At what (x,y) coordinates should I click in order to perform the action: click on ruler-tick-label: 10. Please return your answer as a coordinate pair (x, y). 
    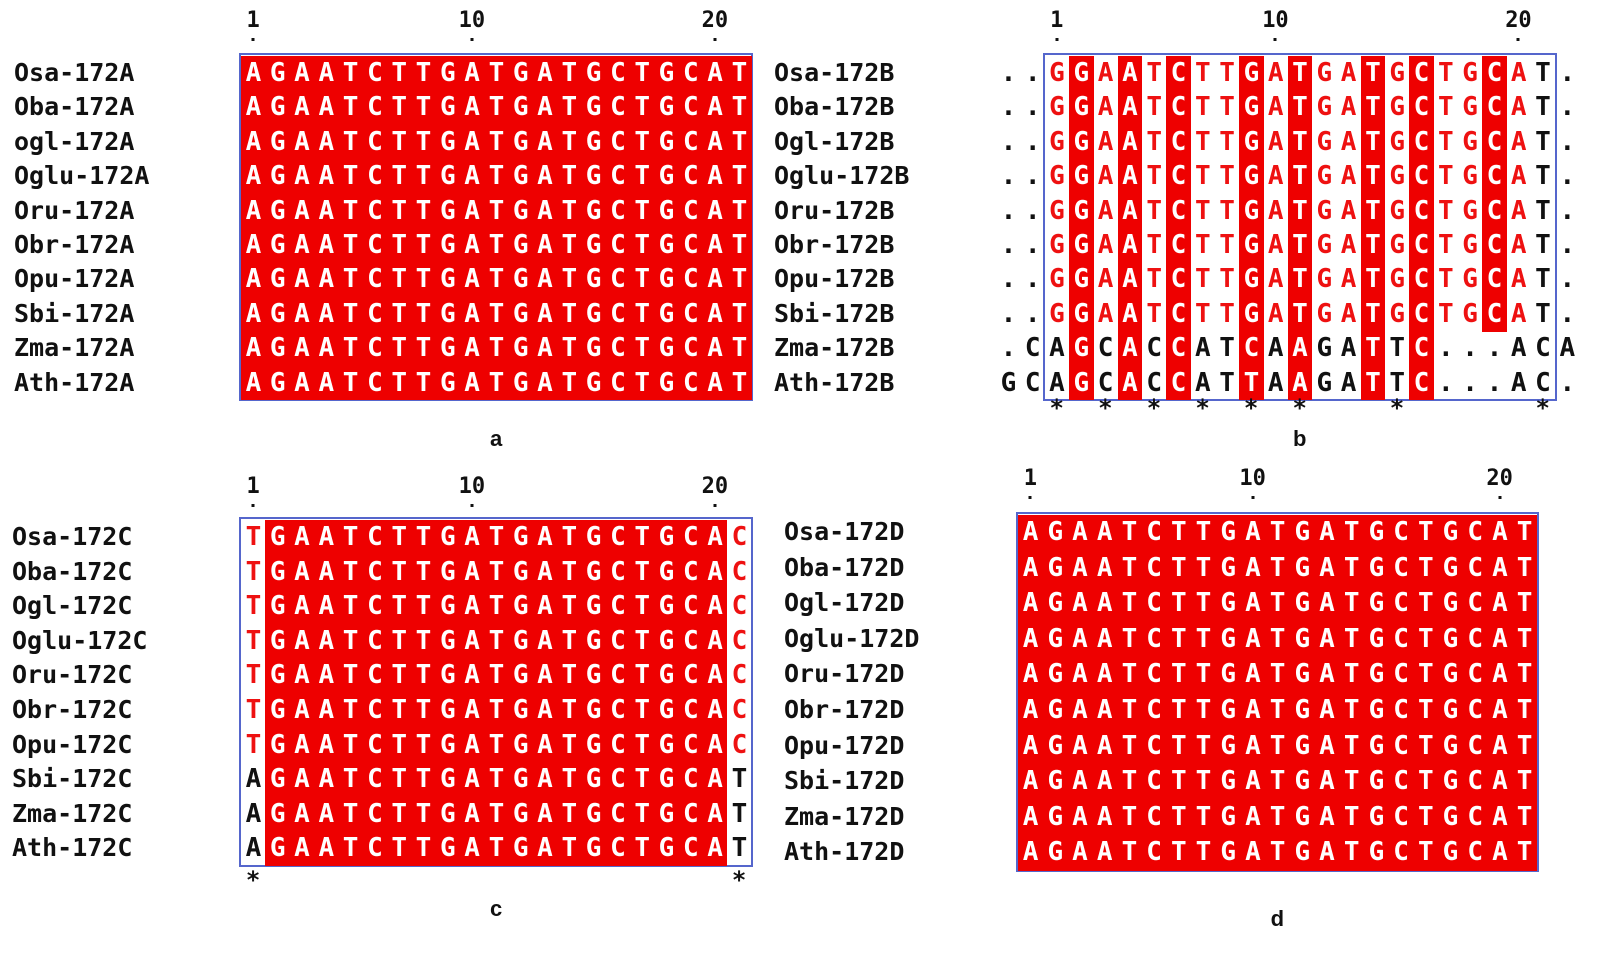
    Looking at the image, I should click on (472, 20).